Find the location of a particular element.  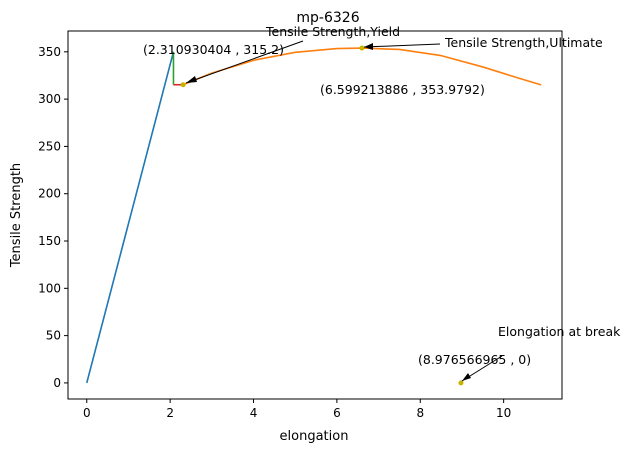

y-tick-label: 350 is located at coordinates (49, 52).